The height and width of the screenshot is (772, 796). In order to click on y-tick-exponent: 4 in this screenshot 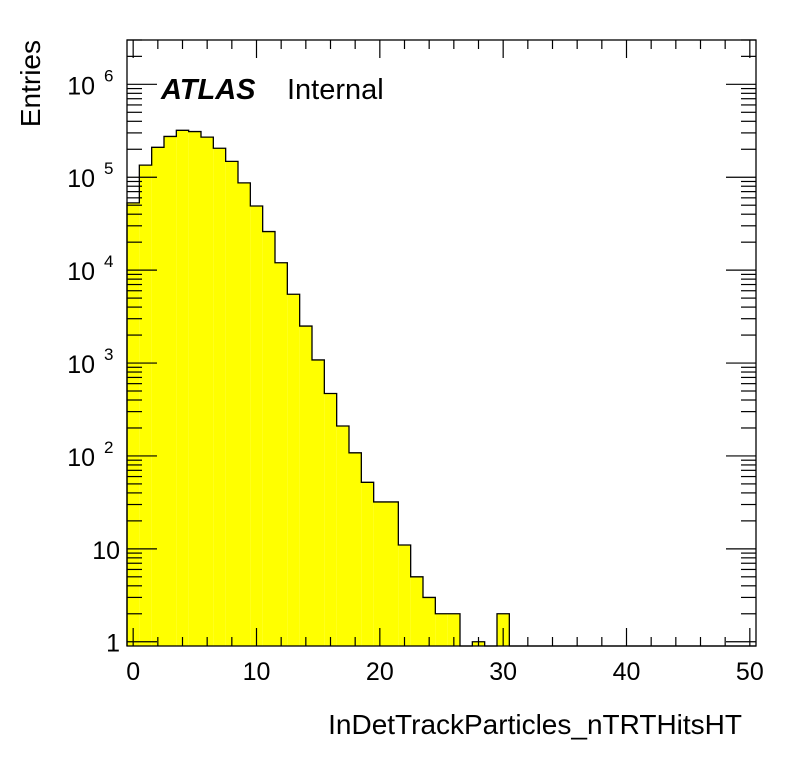, I will do `click(108, 261)`.